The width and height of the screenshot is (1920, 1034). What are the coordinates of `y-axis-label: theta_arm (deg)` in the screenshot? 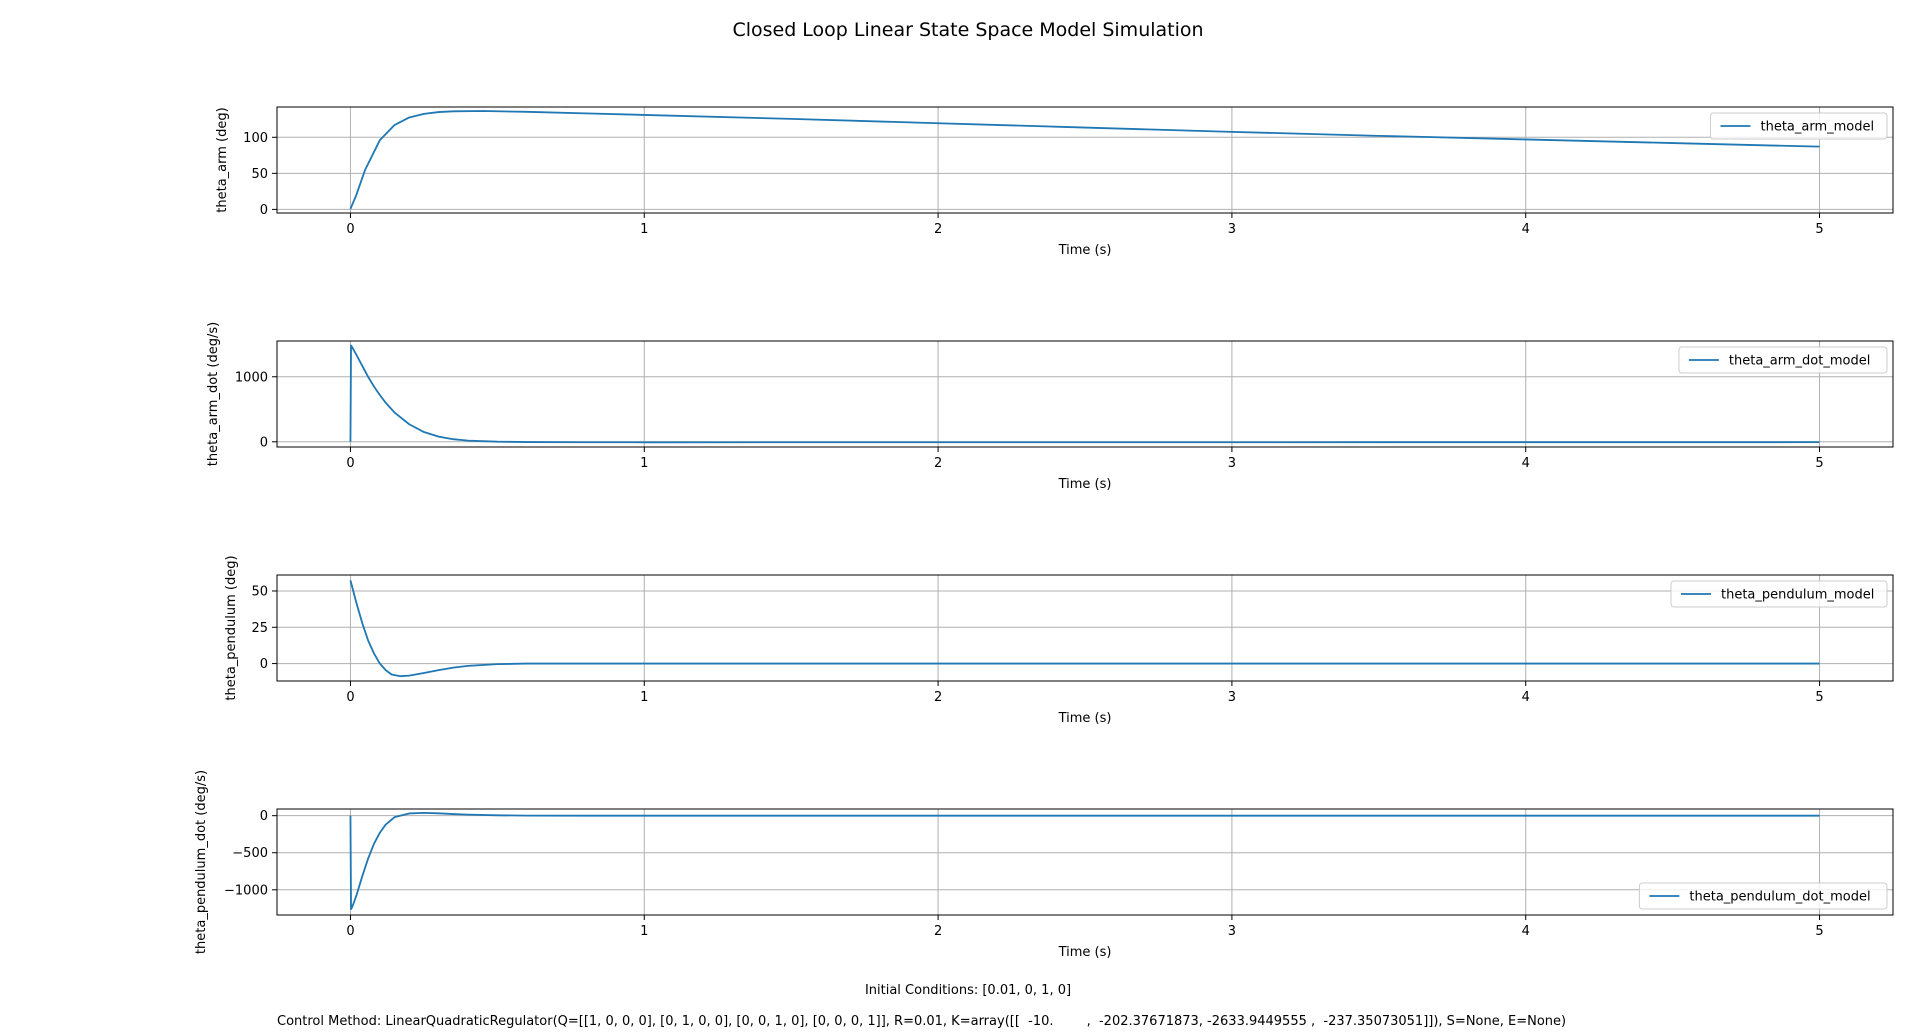 It's located at (222, 159).